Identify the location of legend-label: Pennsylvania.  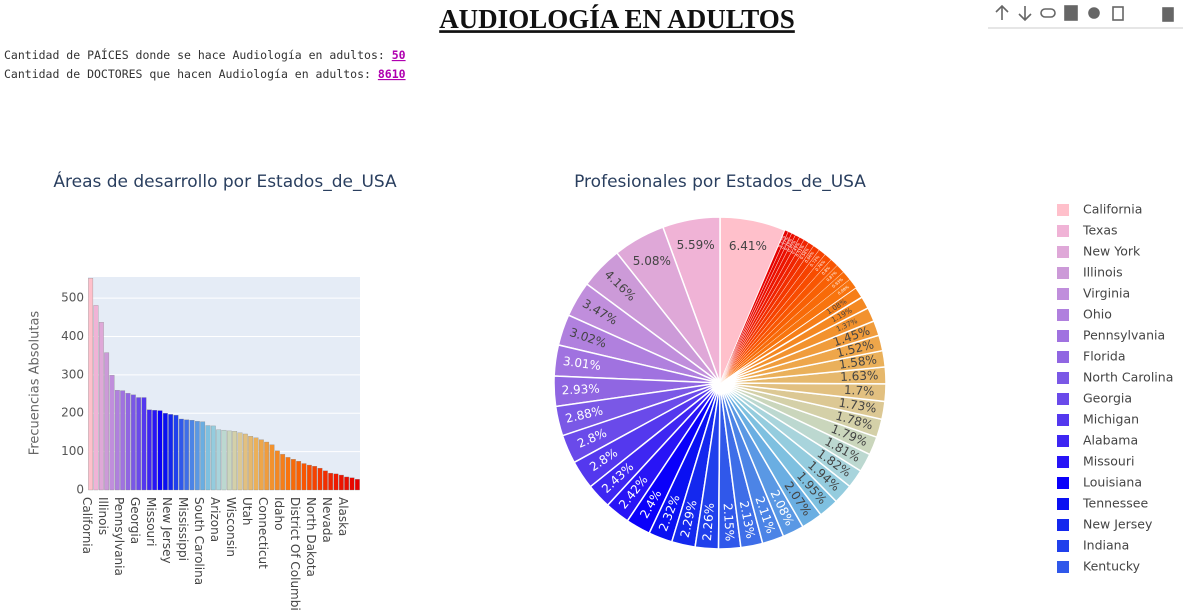
(1124, 335).